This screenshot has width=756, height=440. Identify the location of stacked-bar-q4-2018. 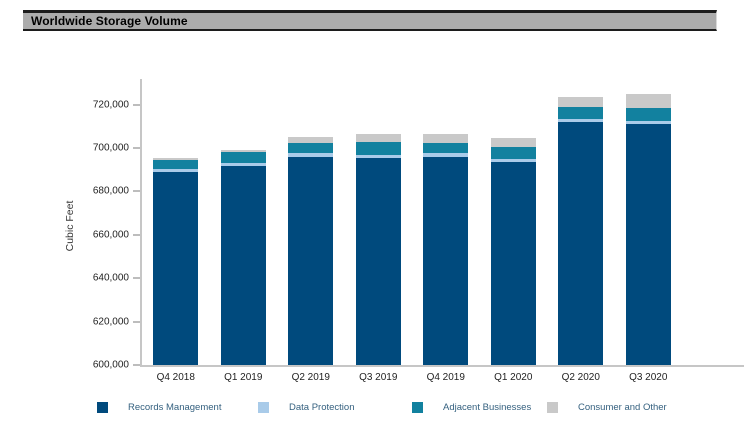
(176, 261).